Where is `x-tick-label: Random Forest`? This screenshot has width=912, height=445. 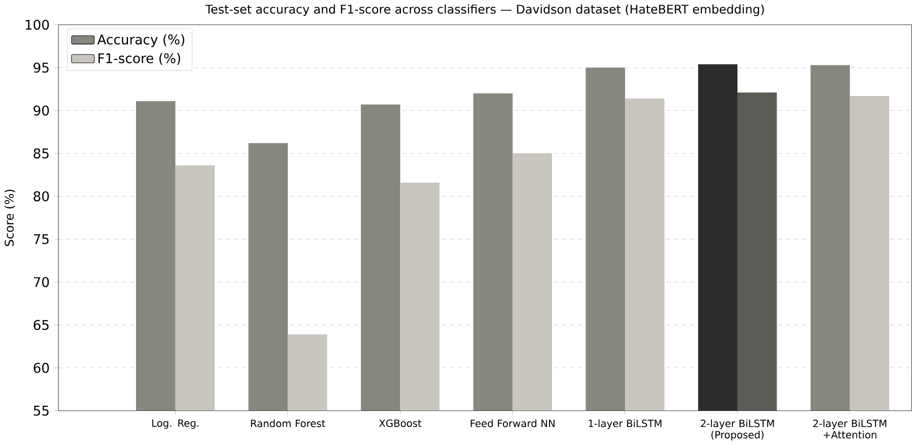
x-tick-label: Random Forest is located at coordinates (288, 423).